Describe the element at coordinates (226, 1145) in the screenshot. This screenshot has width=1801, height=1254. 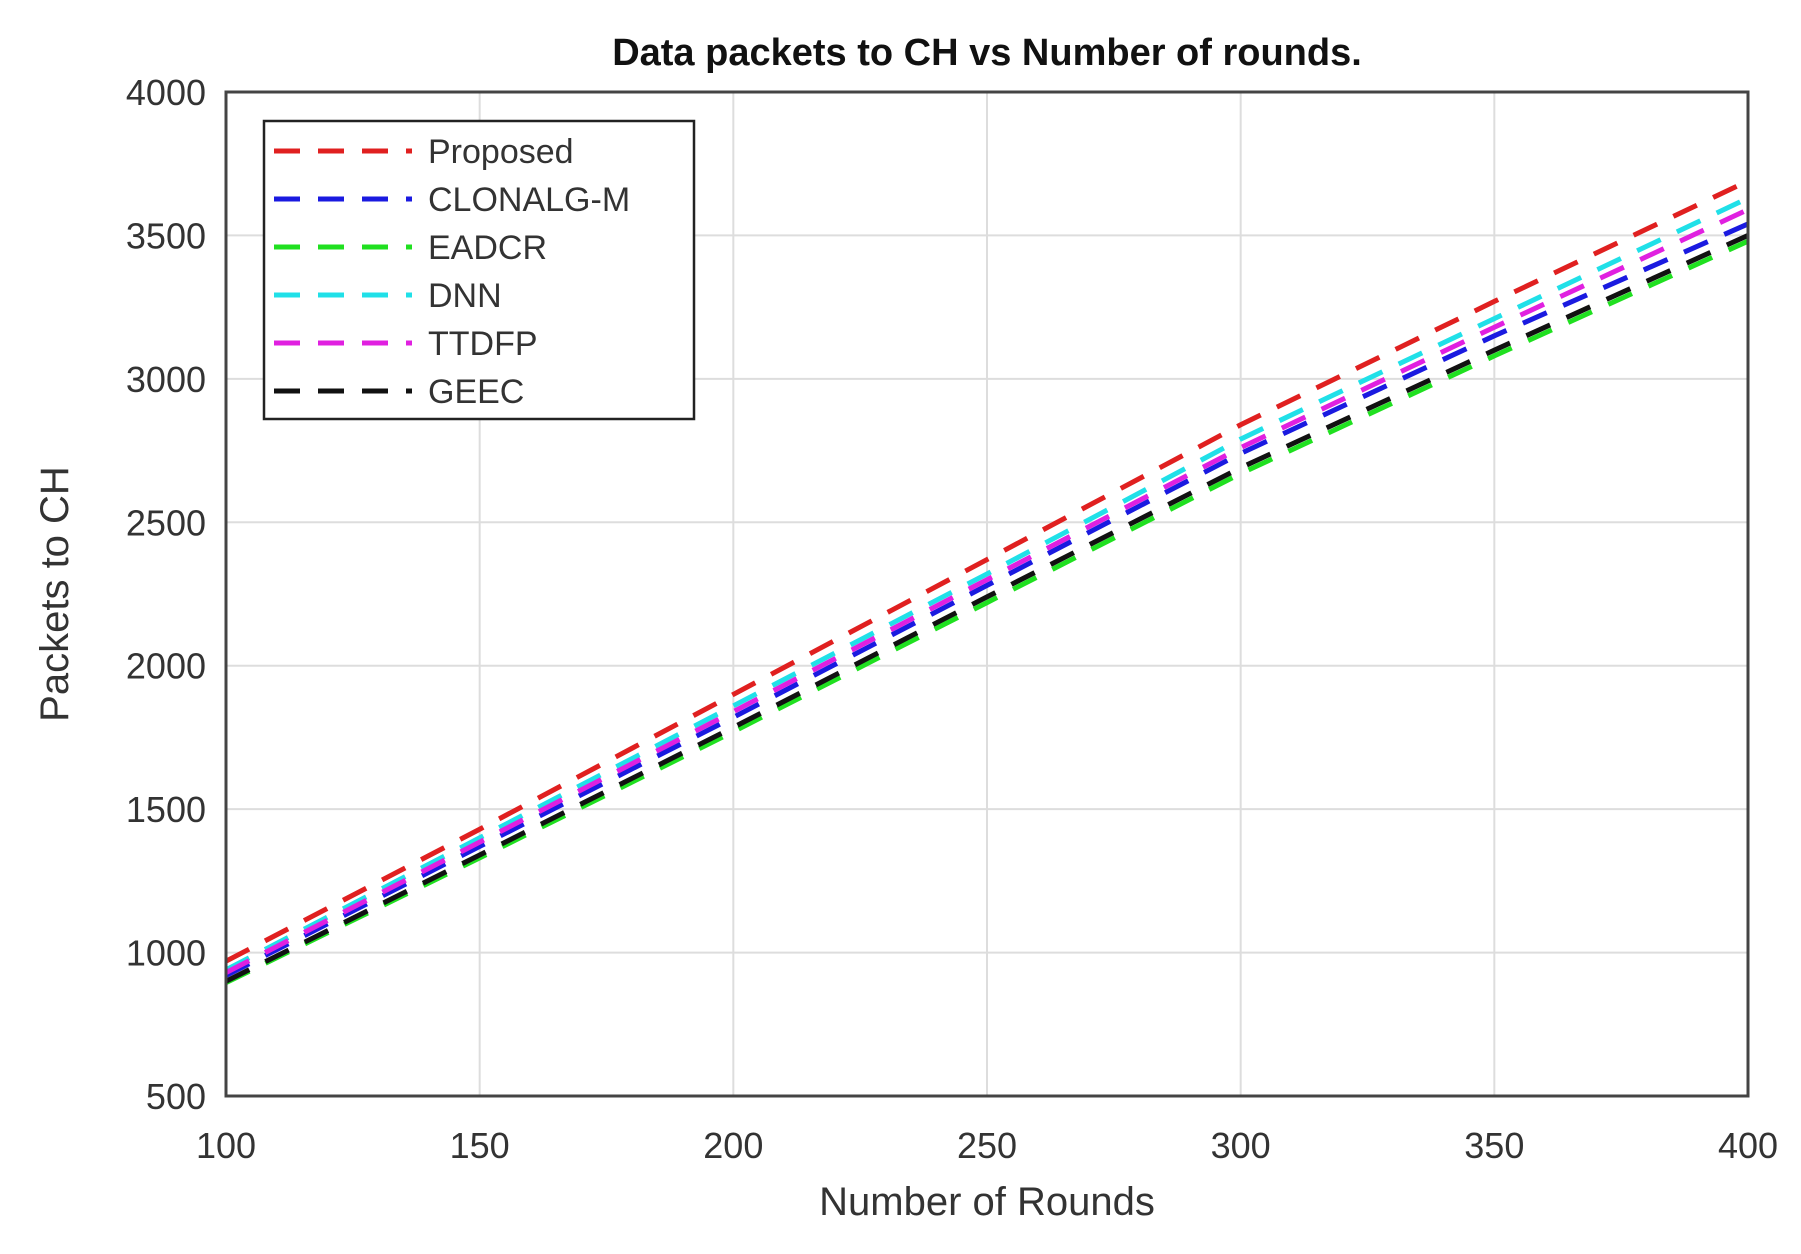
I see `x-tick-label: 100` at that location.